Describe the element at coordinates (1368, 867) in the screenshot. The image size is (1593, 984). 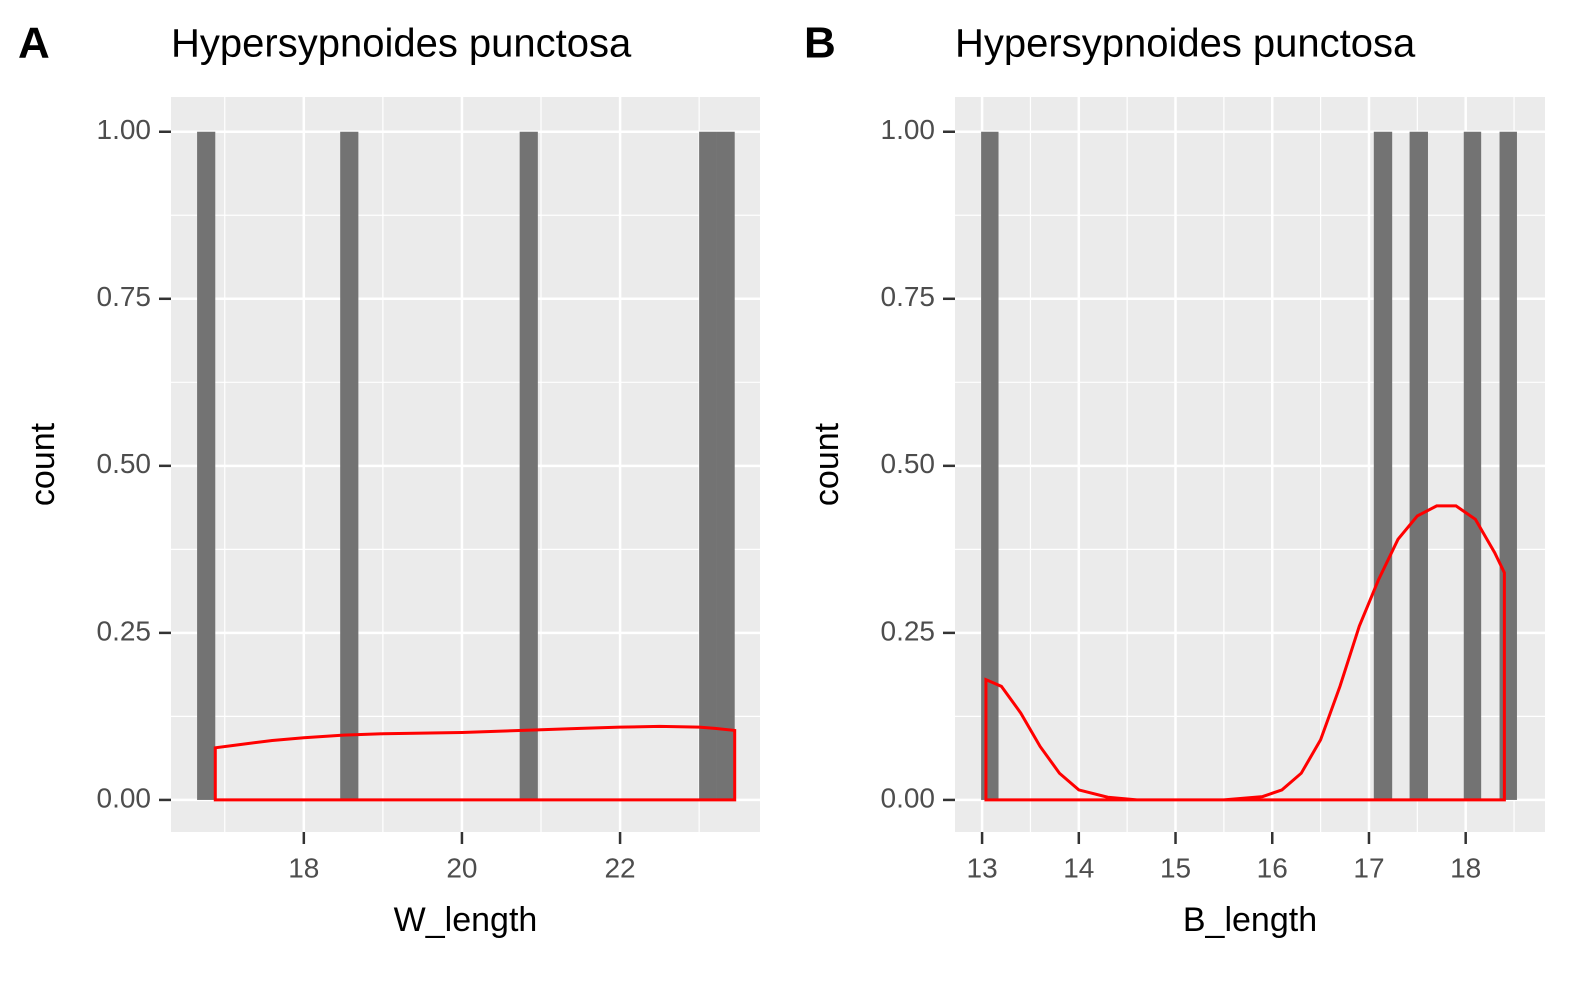
I see `x-tick-label: 17` at that location.